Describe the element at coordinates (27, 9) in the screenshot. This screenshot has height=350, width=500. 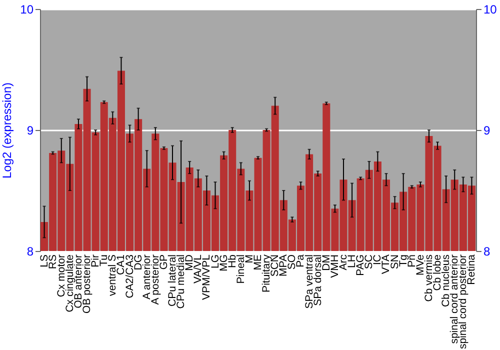
I see `y-tick-label: 10` at that location.